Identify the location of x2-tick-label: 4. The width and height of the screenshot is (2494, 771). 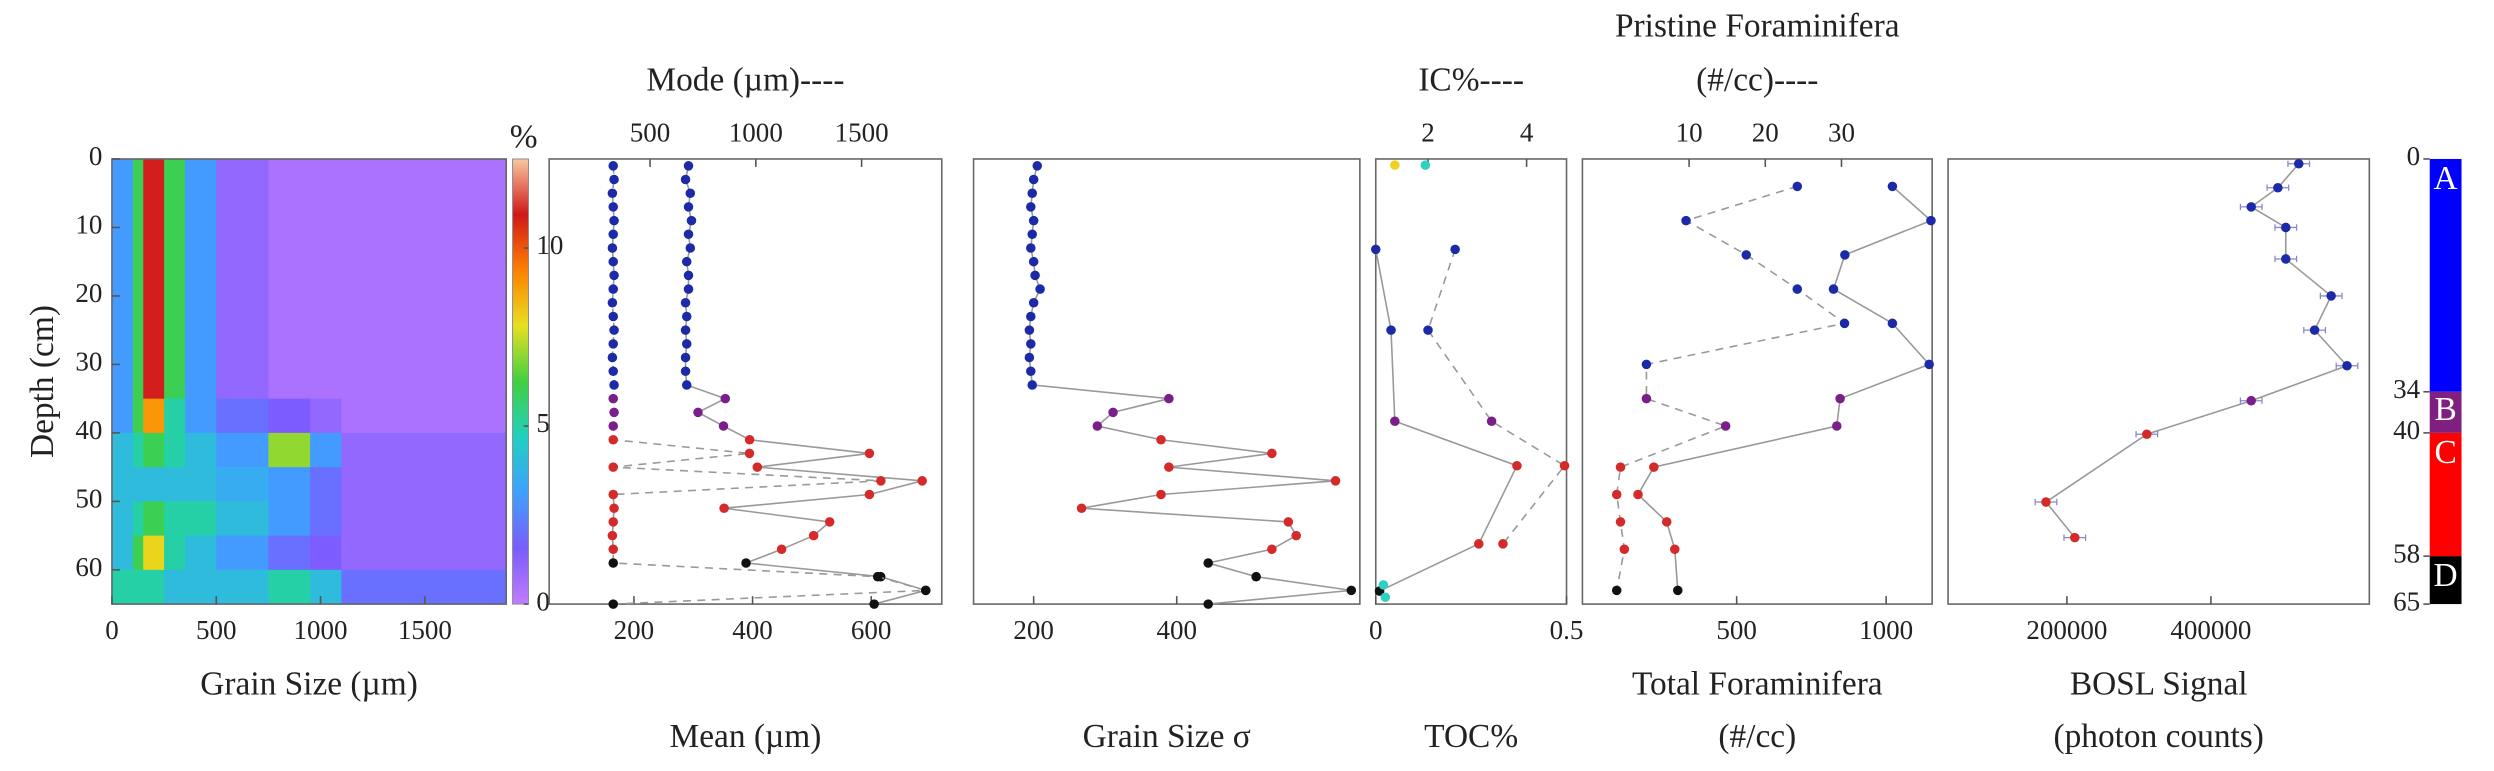
(1527, 132).